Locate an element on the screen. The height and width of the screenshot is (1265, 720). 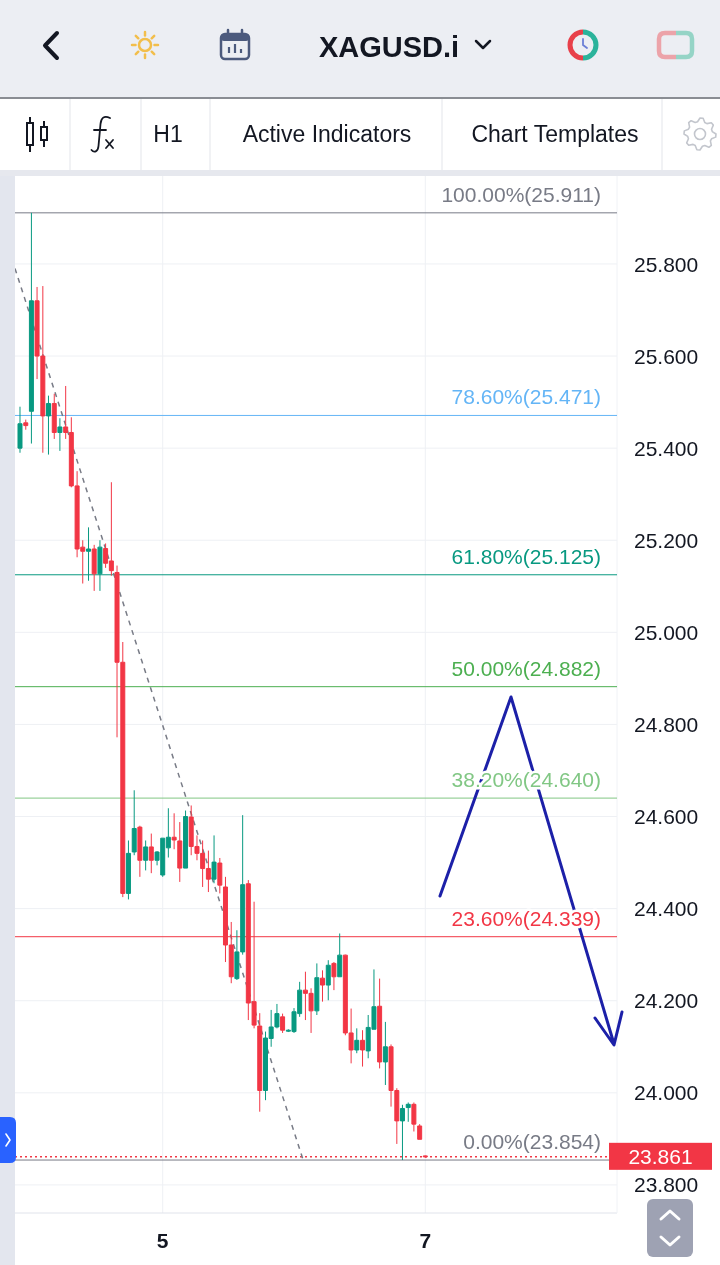
text: Active Indicators is located at coordinates (327, 134).